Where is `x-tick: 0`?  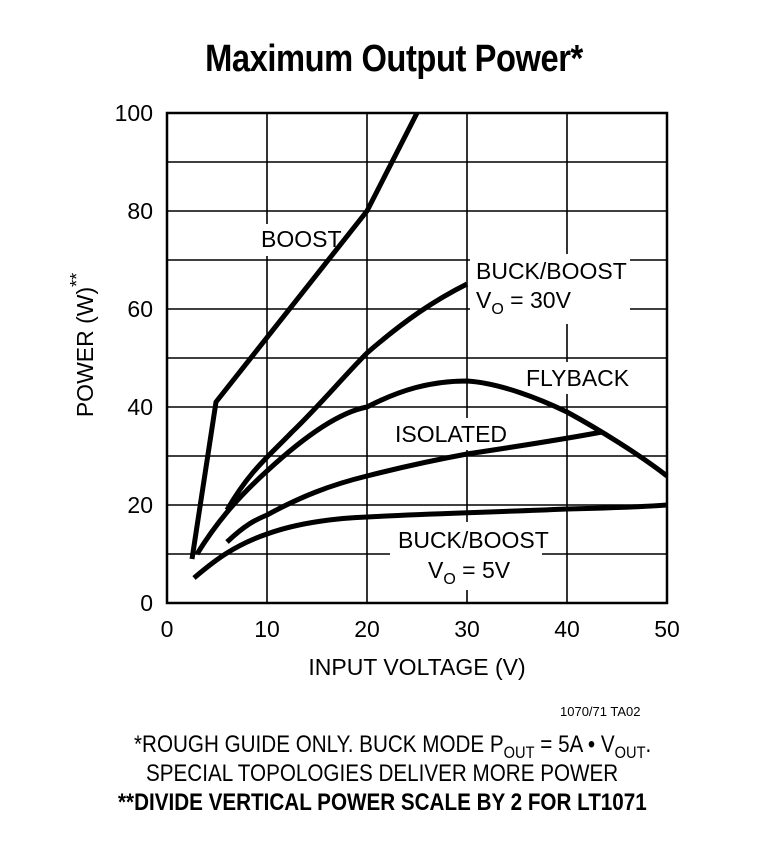
x-tick: 0 is located at coordinates (167, 629).